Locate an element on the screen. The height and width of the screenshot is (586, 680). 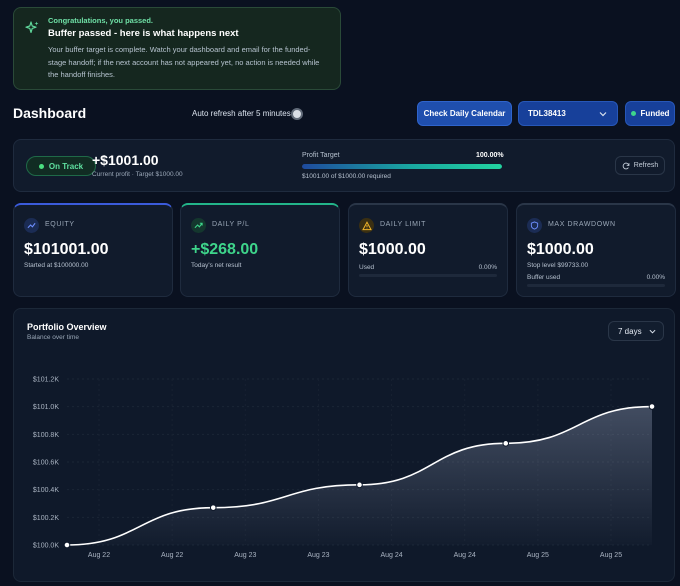
refresh-button: Refresh is located at coordinates (640, 165).